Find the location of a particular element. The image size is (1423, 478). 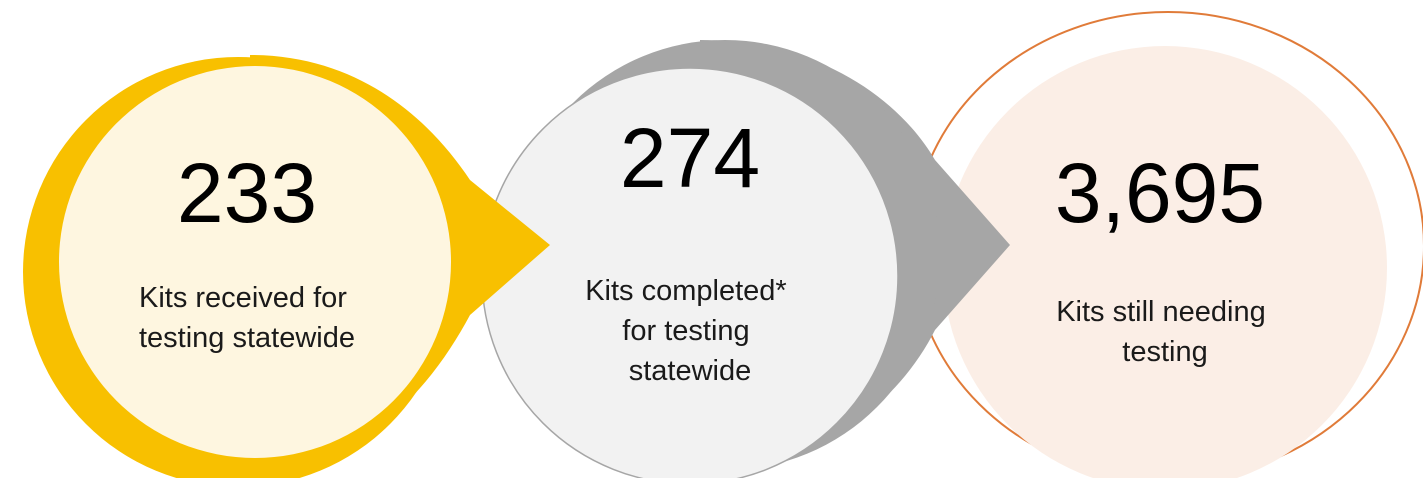

label-line: statewide is located at coordinates (690, 371).